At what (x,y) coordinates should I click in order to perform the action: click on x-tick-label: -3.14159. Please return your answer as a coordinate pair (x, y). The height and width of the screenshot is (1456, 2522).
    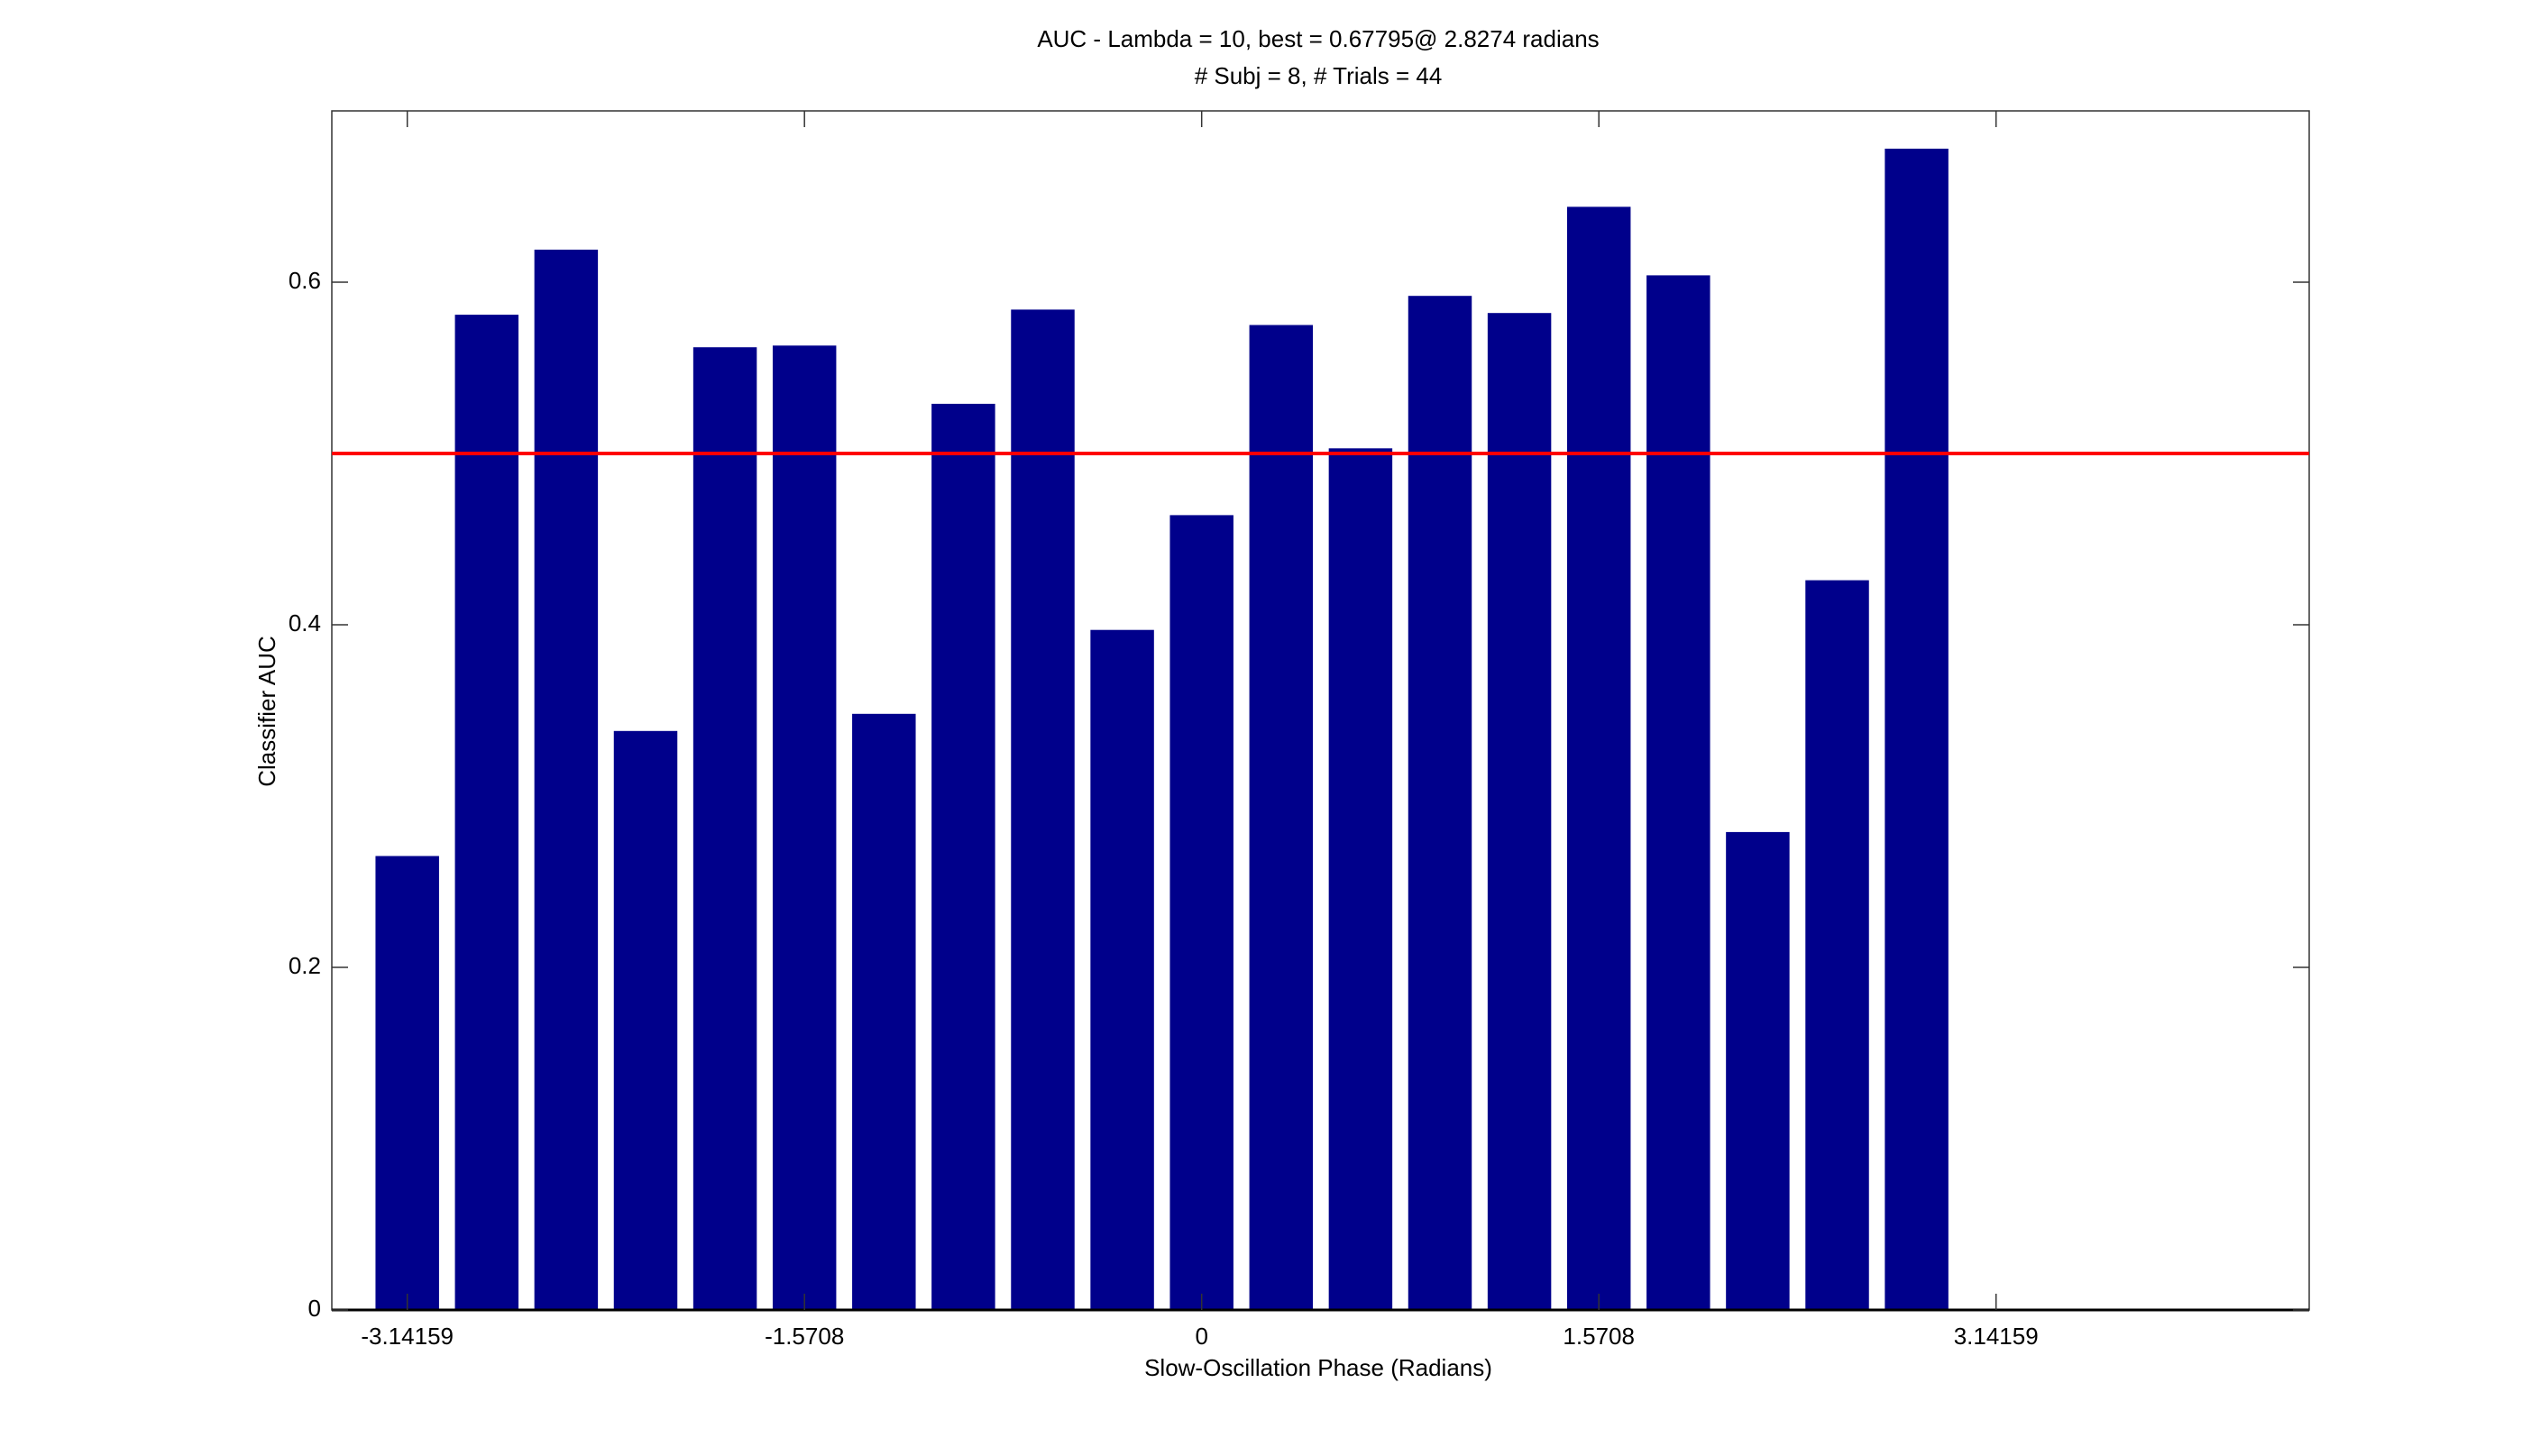
    Looking at the image, I should click on (408, 1336).